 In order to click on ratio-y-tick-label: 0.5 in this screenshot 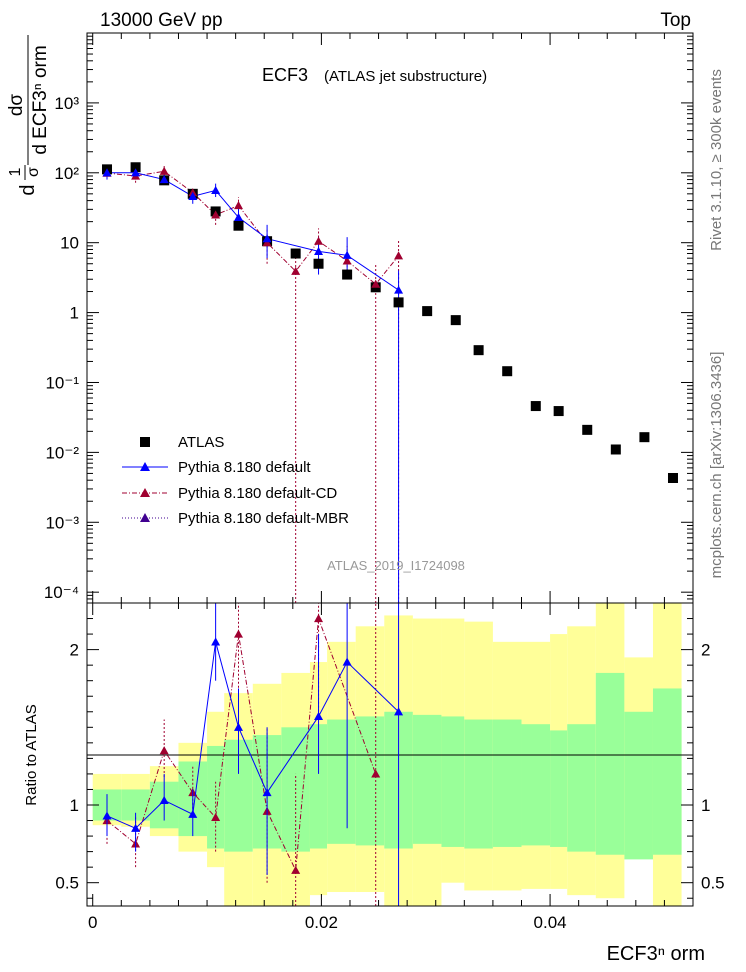, I will do `click(67, 883)`.